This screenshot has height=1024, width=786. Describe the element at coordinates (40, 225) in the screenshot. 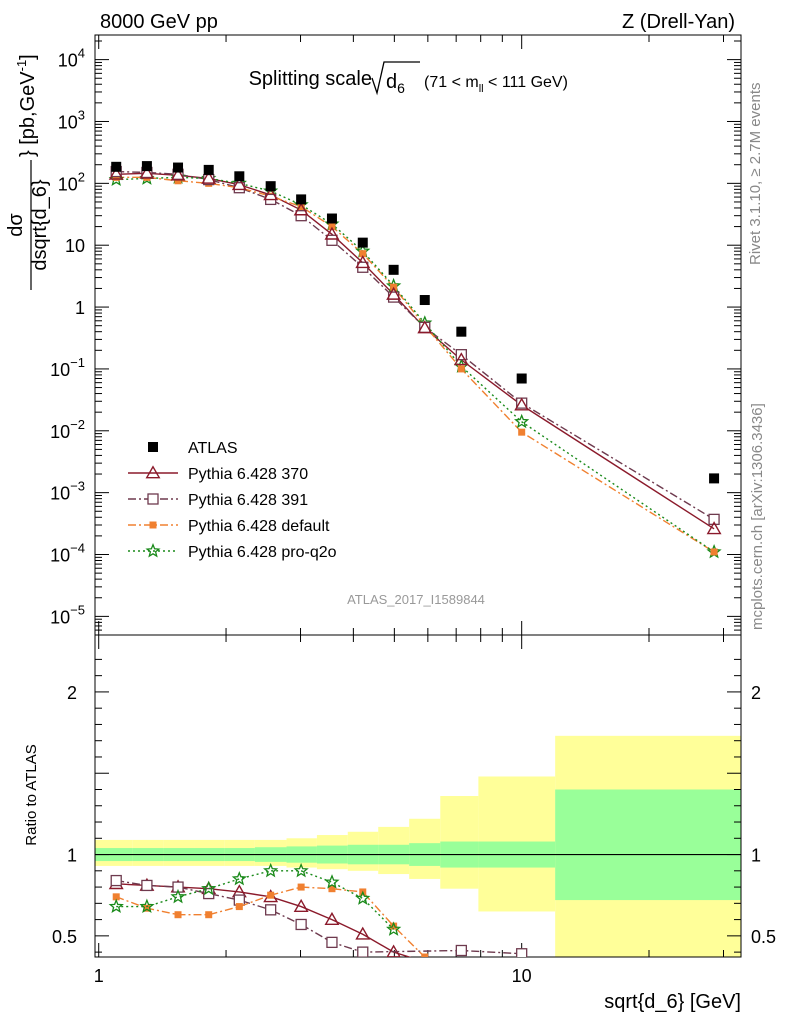

I see `y-label-denominator: dsqrt{d_6}` at that location.